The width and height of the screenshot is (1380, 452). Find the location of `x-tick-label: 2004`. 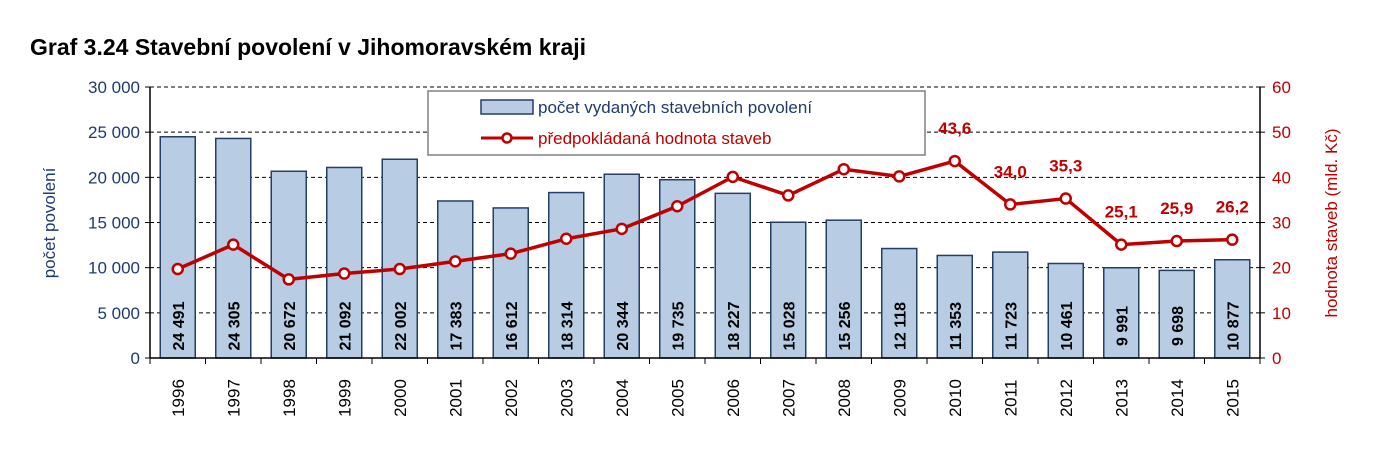

x-tick-label: 2004 is located at coordinates (622, 398).